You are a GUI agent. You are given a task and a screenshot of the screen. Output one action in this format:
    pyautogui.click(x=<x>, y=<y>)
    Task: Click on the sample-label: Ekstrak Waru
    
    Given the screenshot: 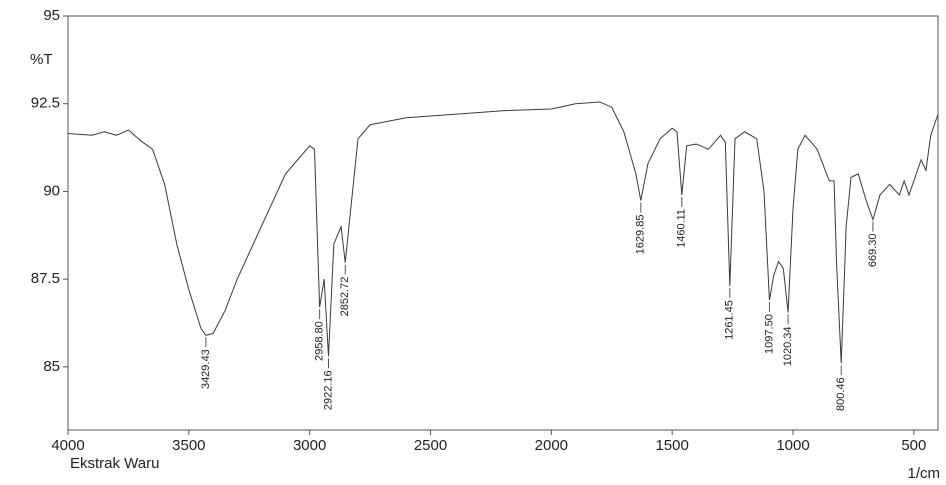 What is the action you would take?
    pyautogui.click(x=114, y=463)
    